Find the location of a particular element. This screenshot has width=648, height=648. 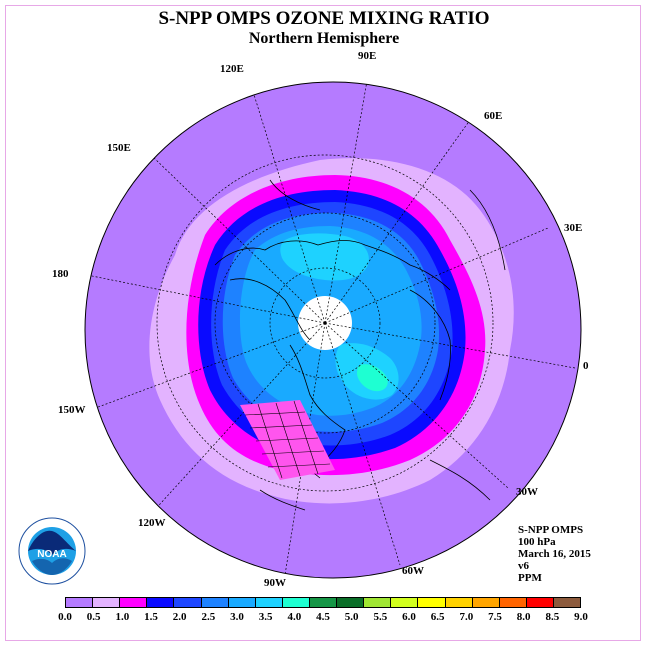

ozone-band-3.5-4.0 is located at coordinates (324, 257).